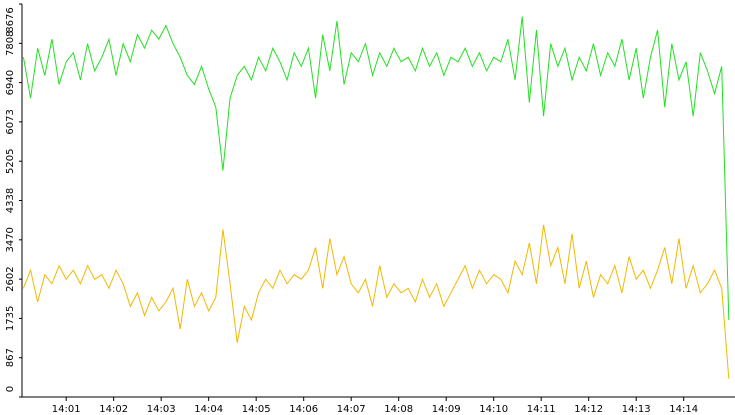  I want to click on y-tick-label: 4338, so click(10, 200).